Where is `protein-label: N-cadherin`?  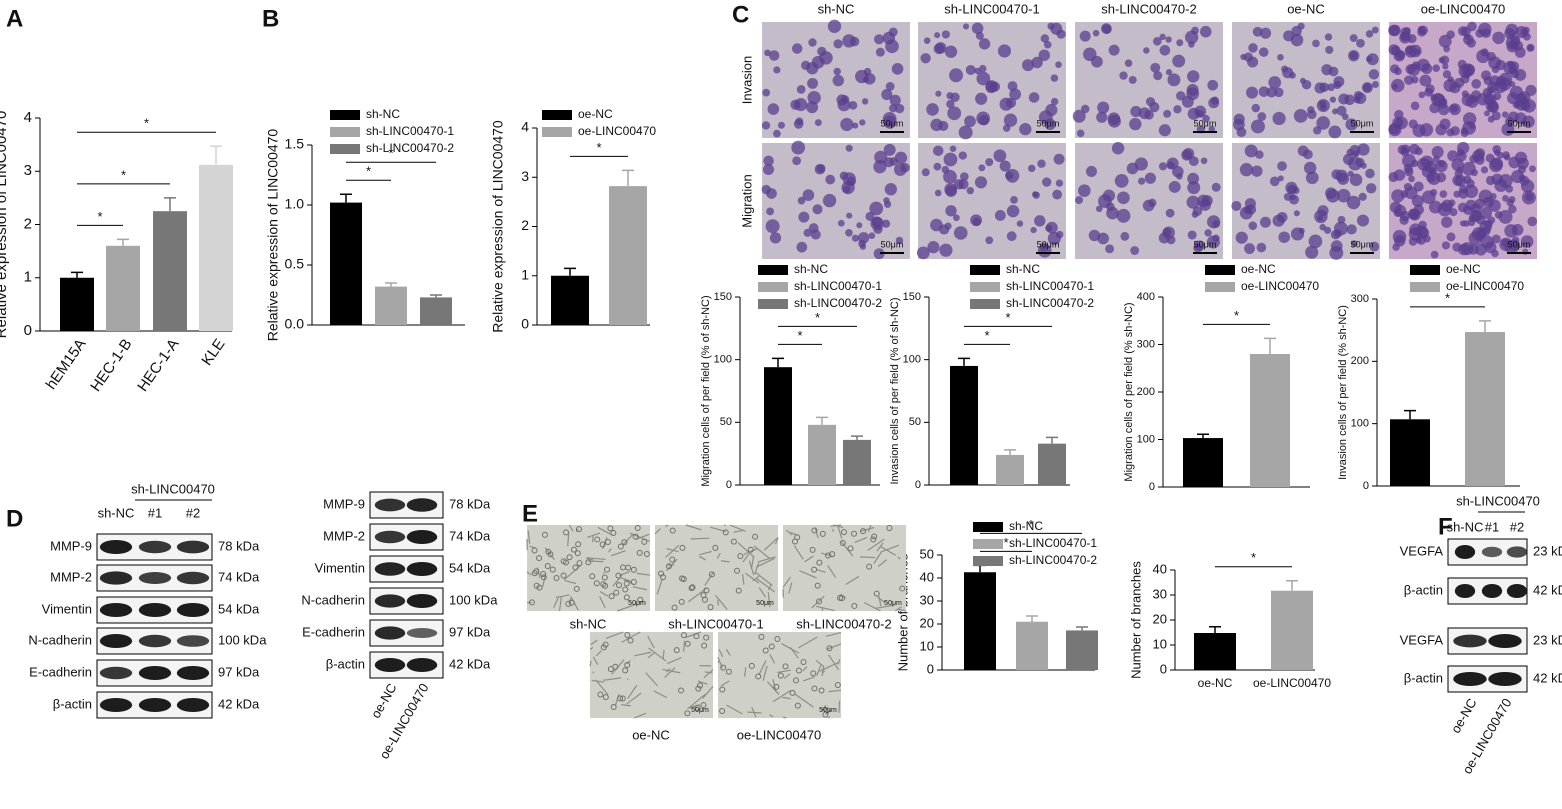 protein-label: N-cadherin is located at coordinates (333, 599).